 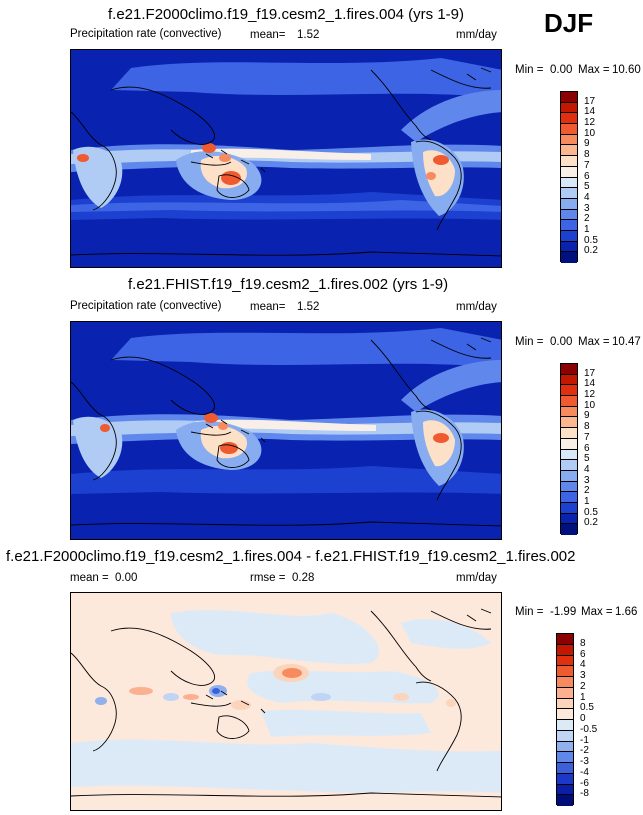 I want to click on panel-2-min-value: 0.00, so click(x=561, y=342).